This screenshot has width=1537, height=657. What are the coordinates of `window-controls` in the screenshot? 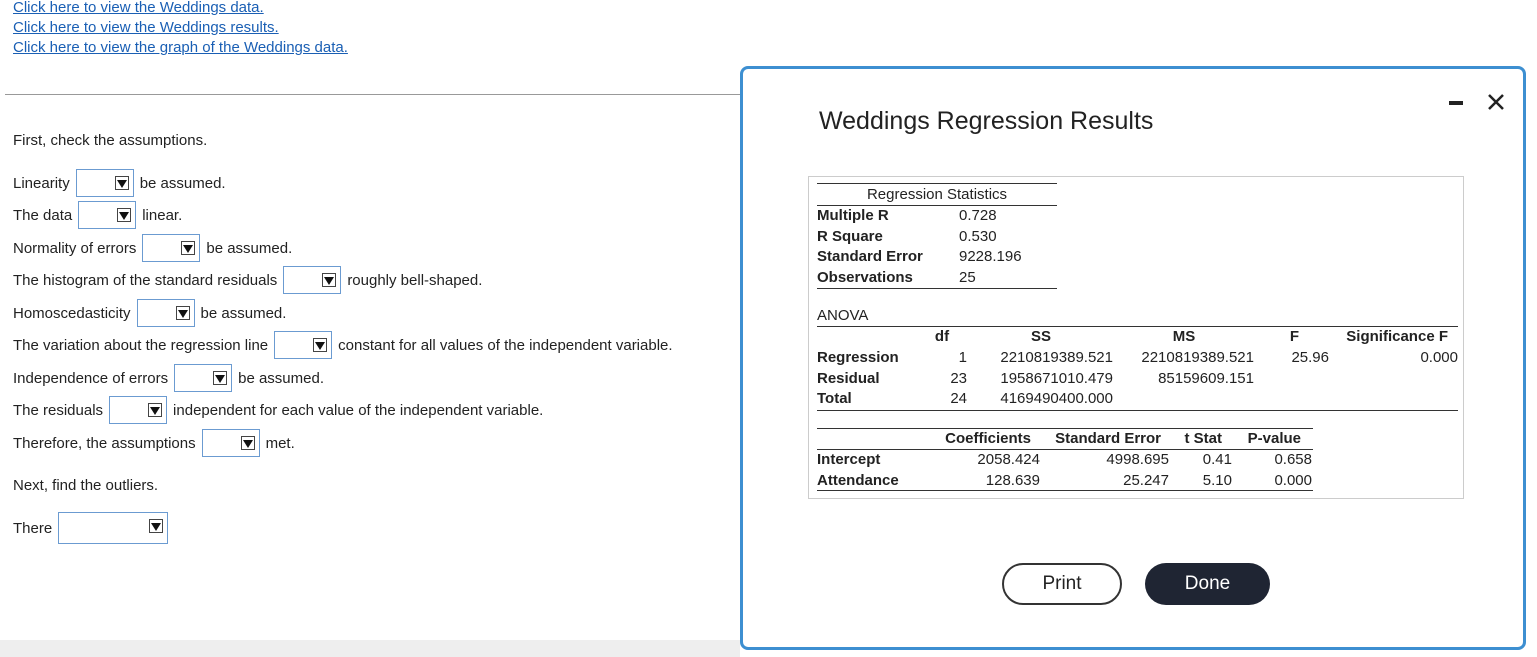 It's located at (1476, 102).